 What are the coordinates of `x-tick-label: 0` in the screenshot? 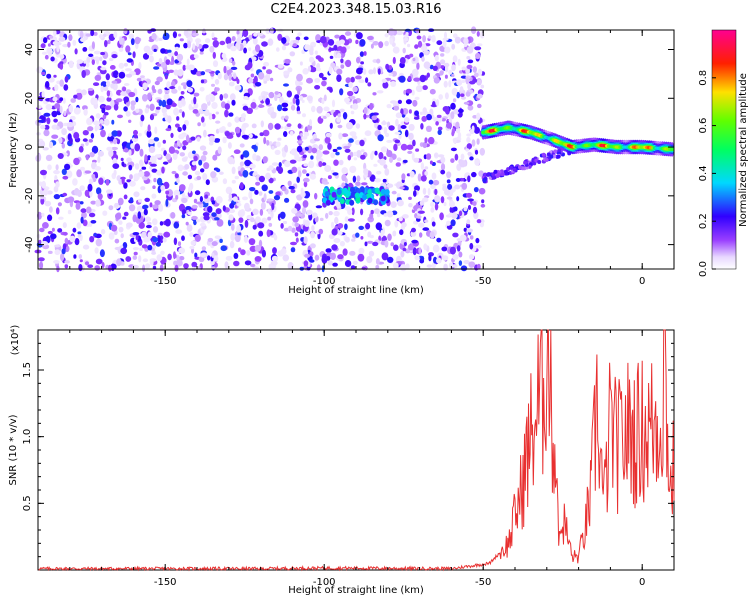 It's located at (642, 582).